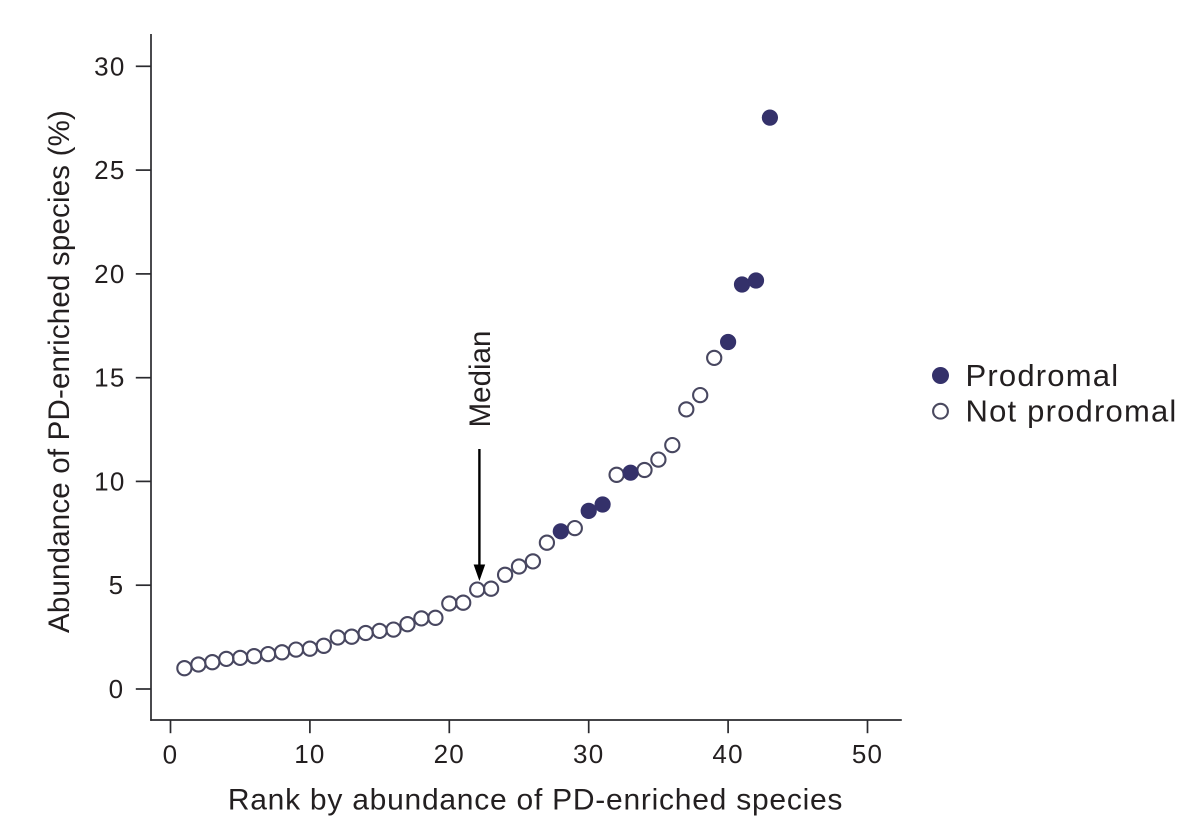  What do you see at coordinates (109, 170) in the screenshot?
I see `svg-text: 25` at bounding box center [109, 170].